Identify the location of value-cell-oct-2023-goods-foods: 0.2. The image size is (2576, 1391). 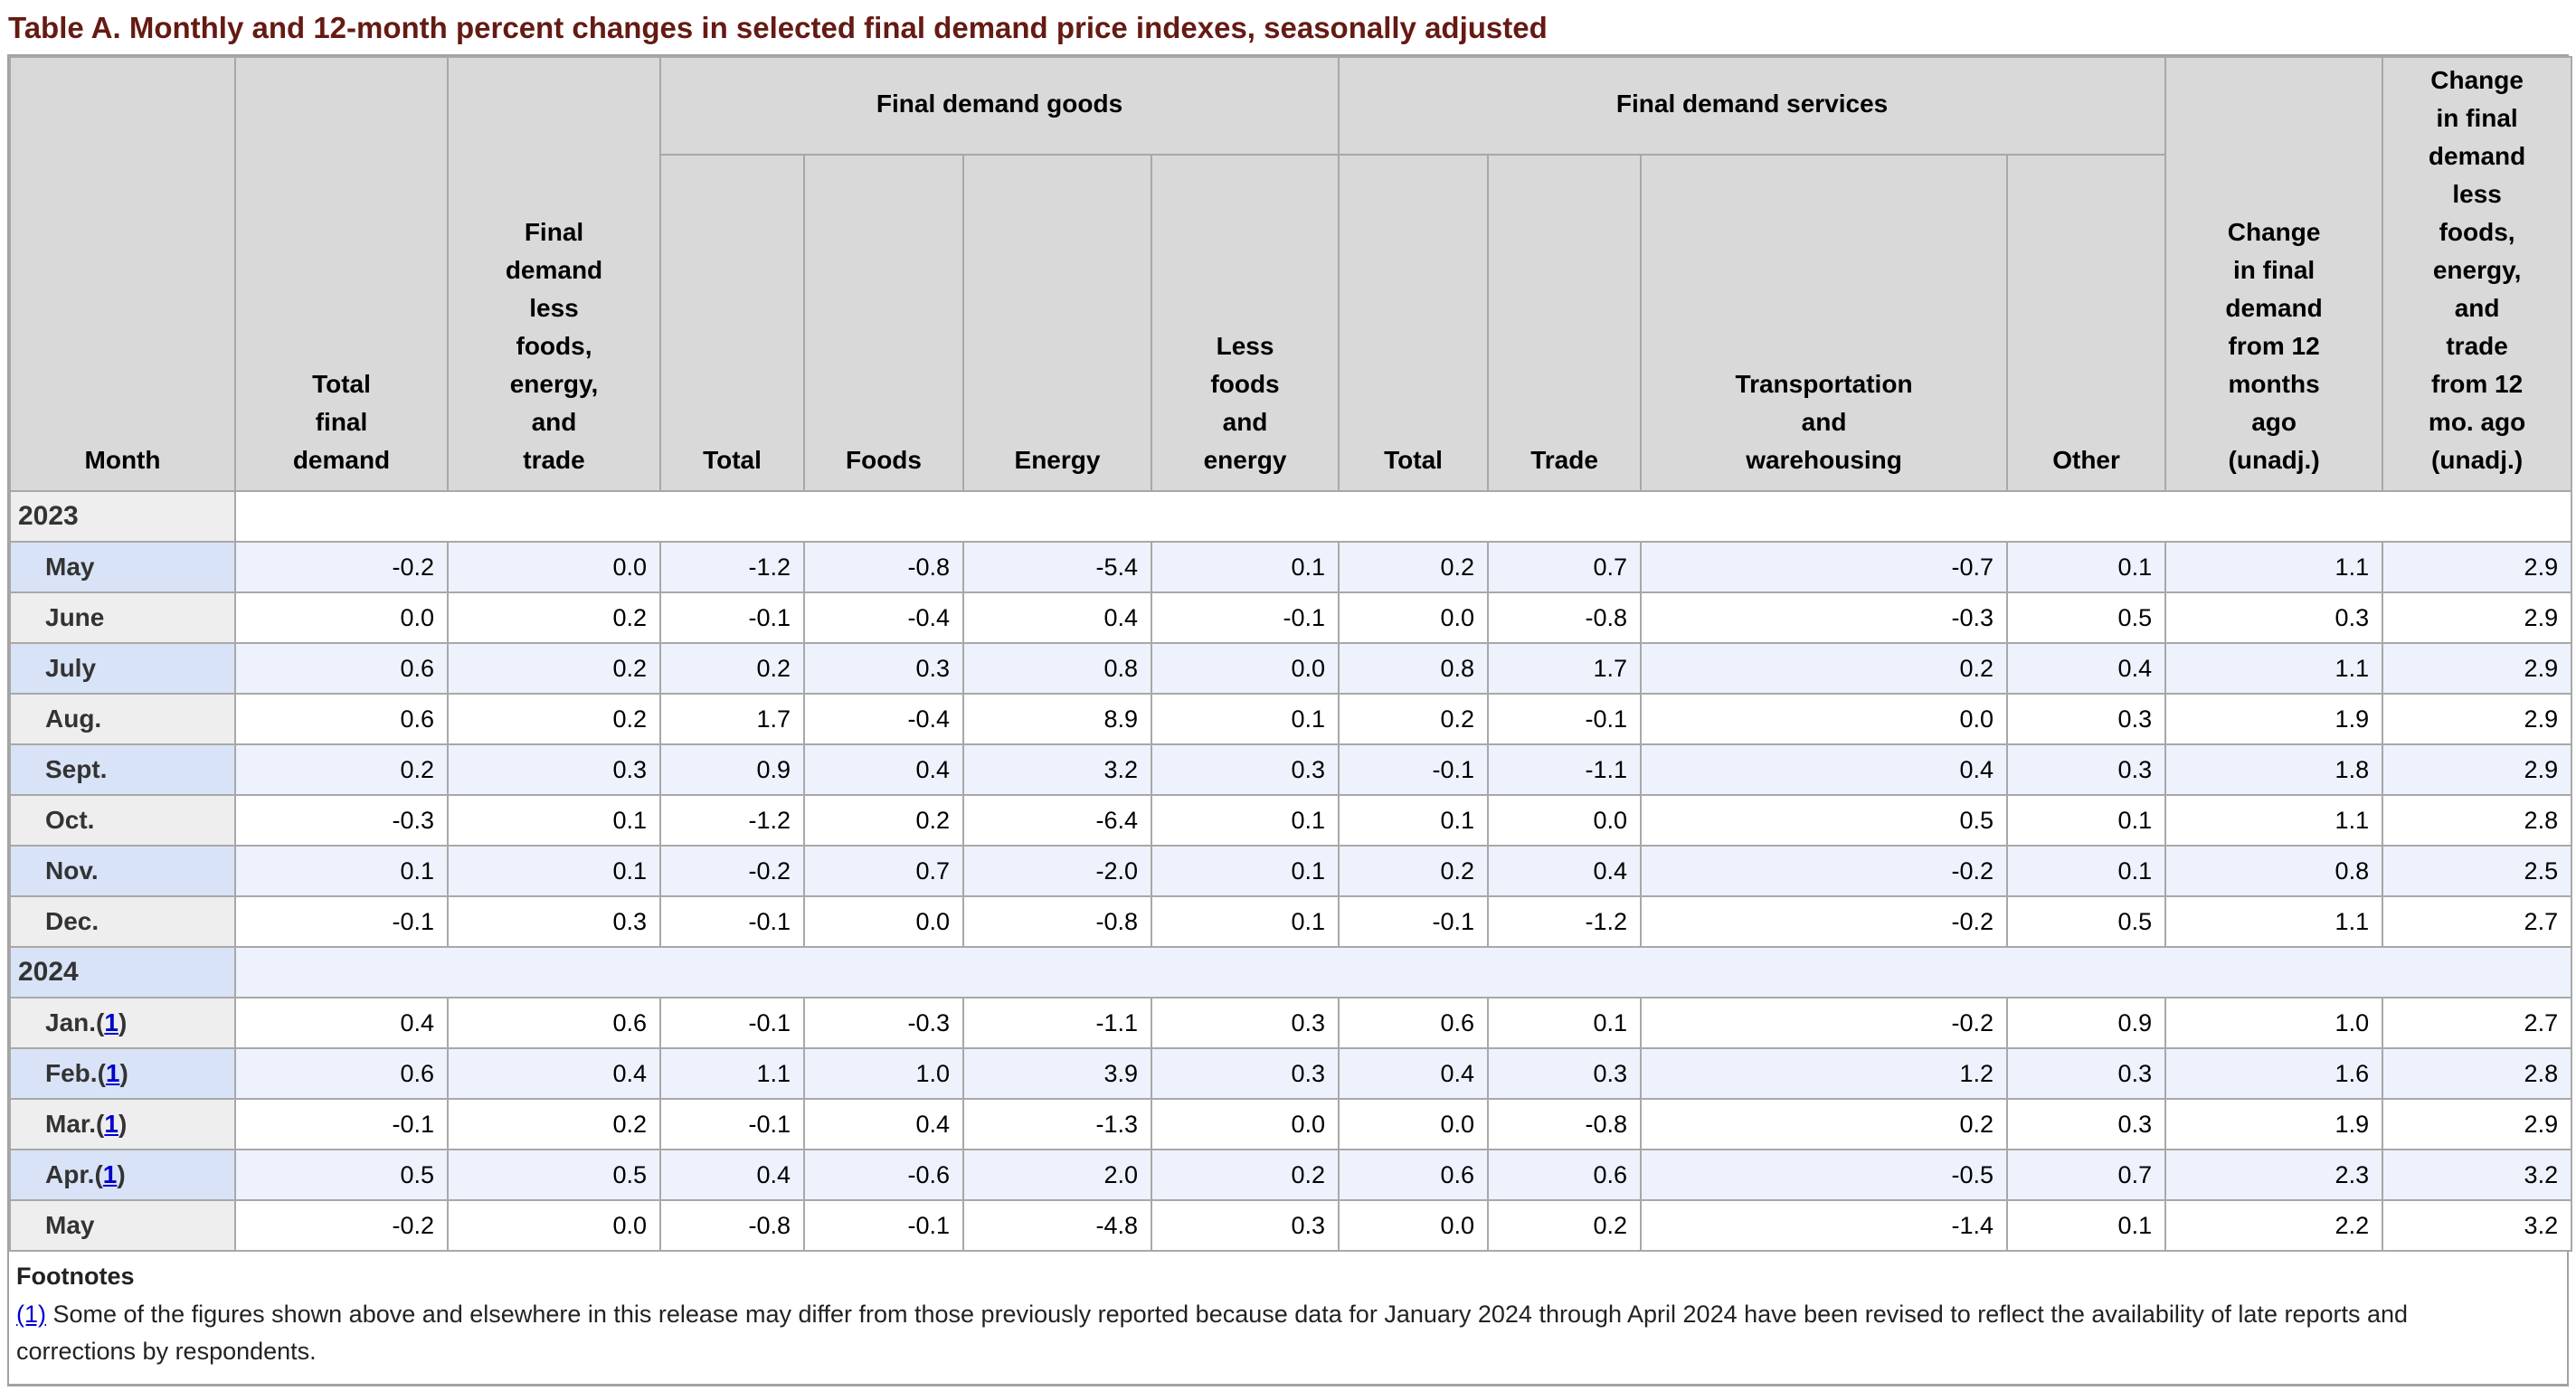
(883, 820).